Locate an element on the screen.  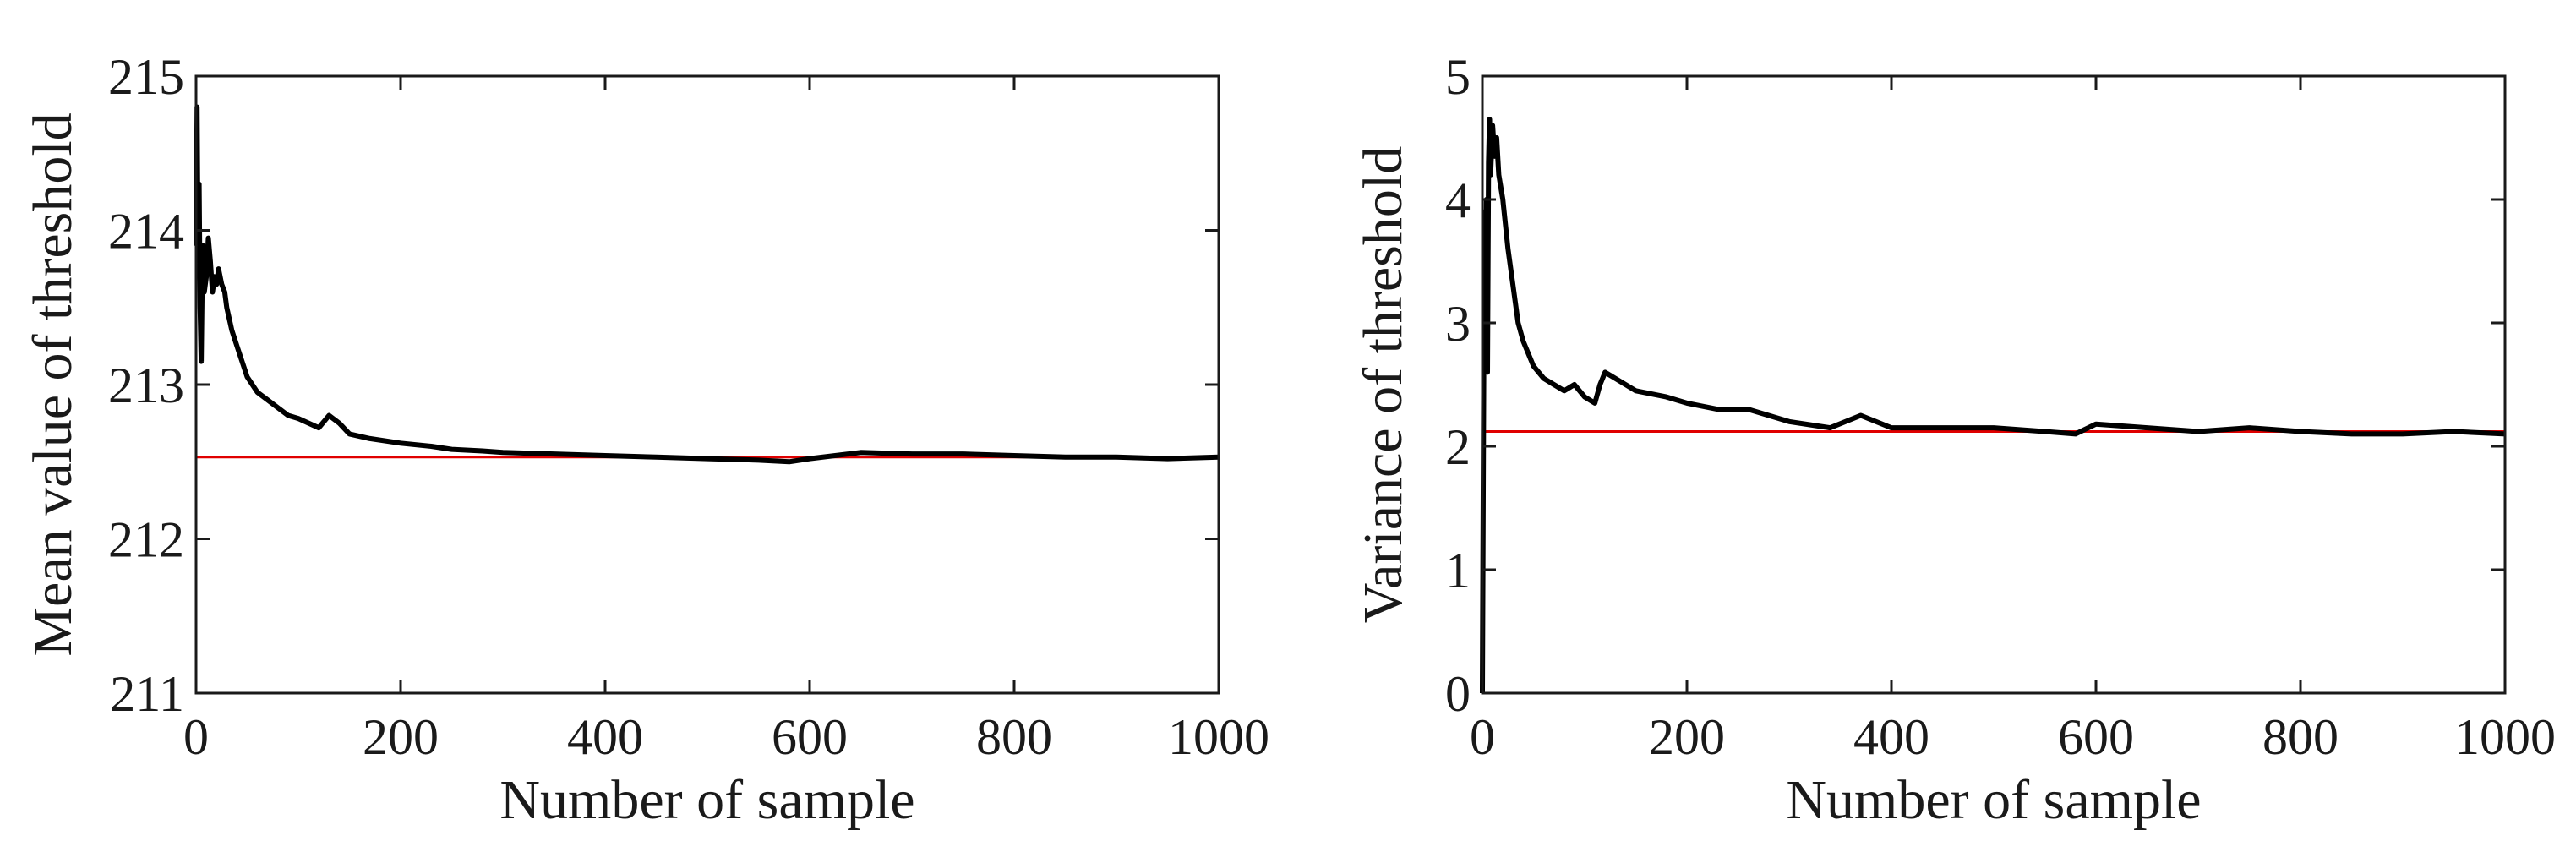
mean-x-tick-label: 600 is located at coordinates (810, 737).